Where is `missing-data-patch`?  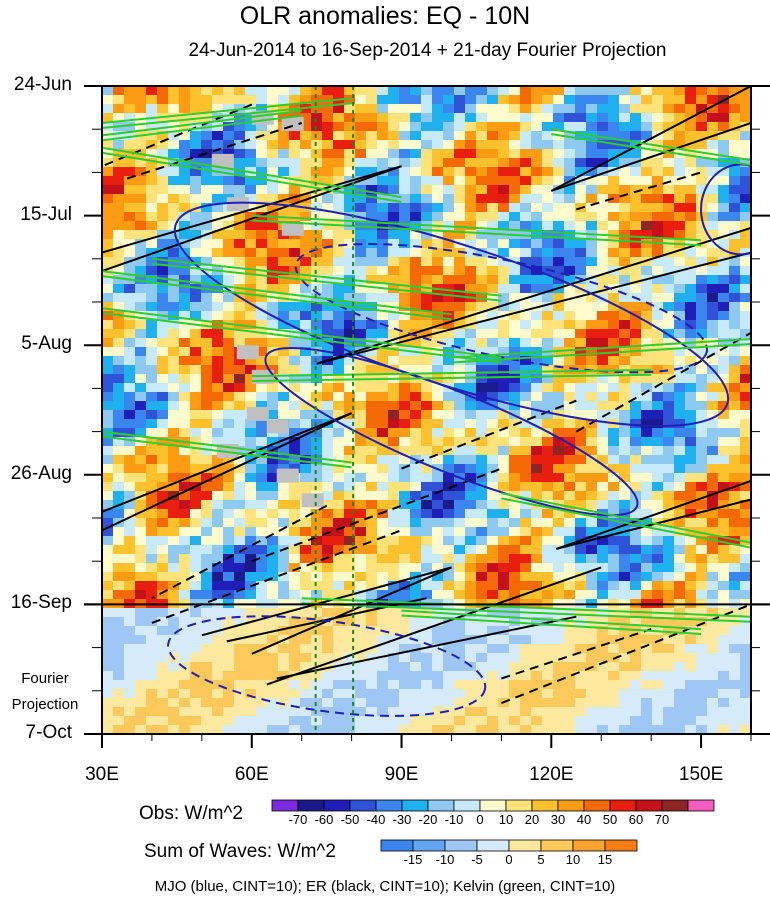 missing-data-patch is located at coordinates (277, 426).